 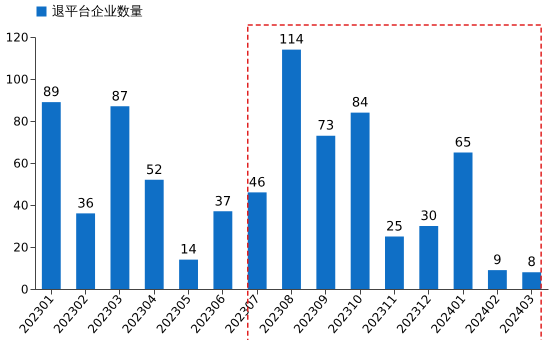 What do you see at coordinates (291, 40) in the screenshot?
I see `data-label: 114` at bounding box center [291, 40].